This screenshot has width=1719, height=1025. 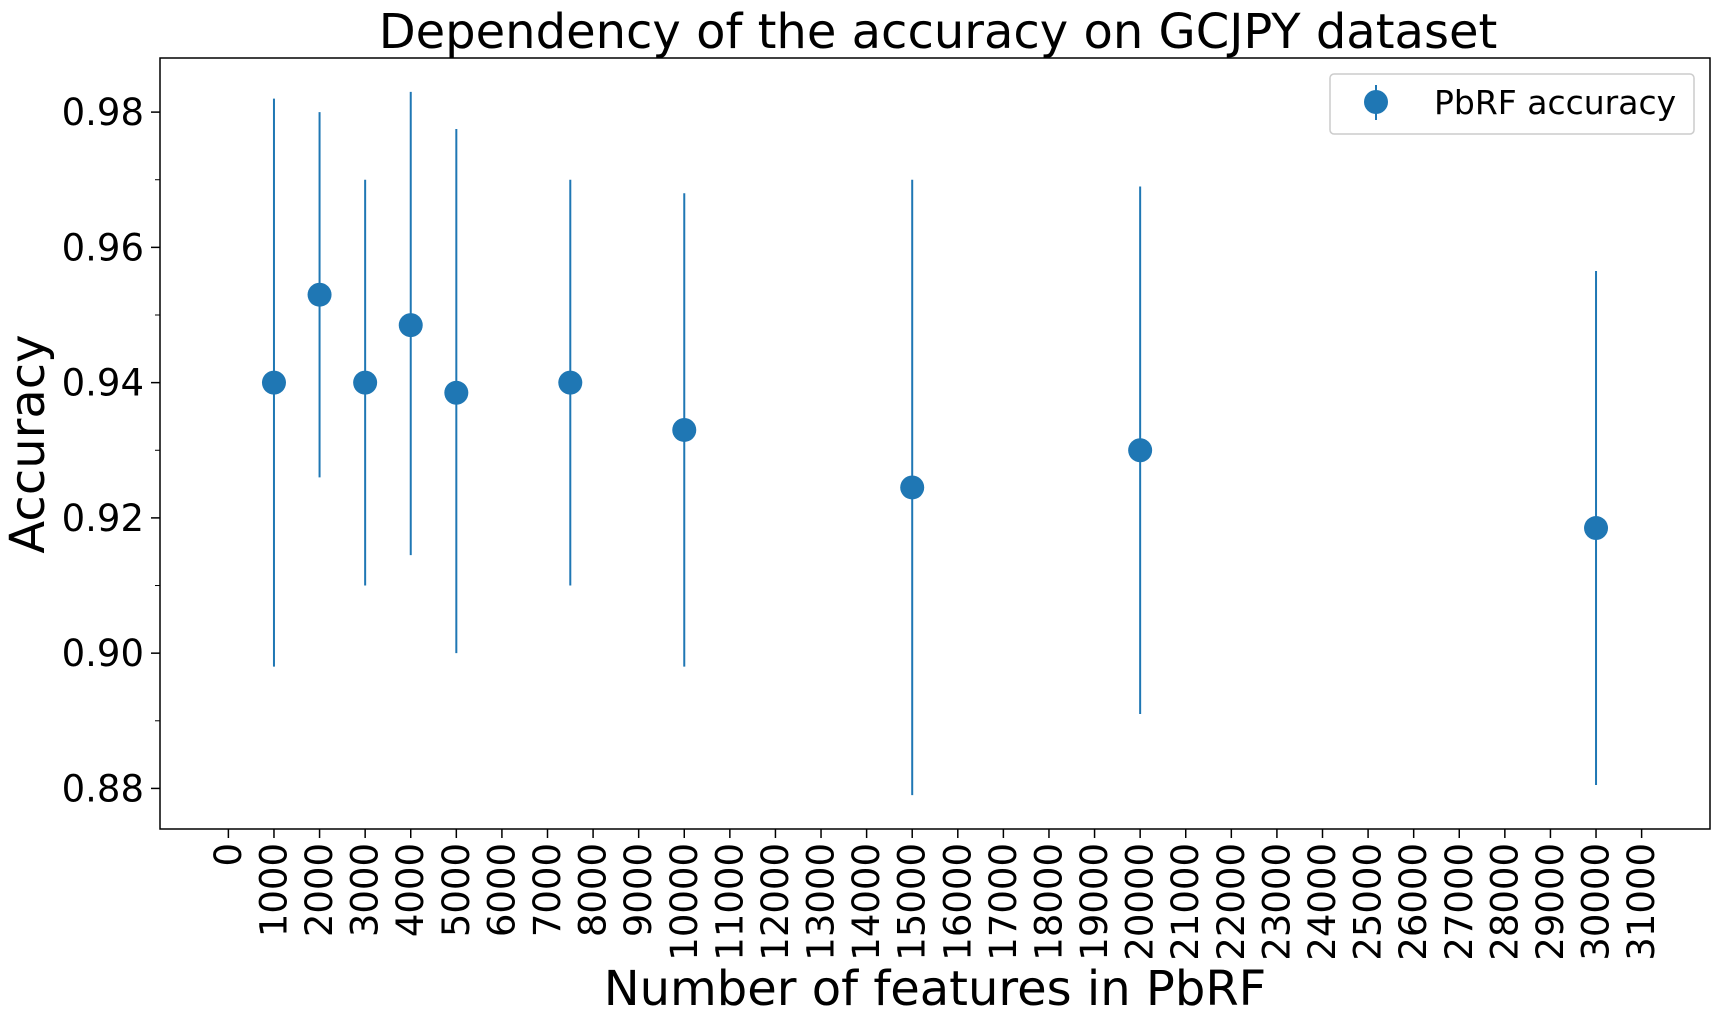 I want to click on x-tick-label: 10000, so click(x=684, y=902).